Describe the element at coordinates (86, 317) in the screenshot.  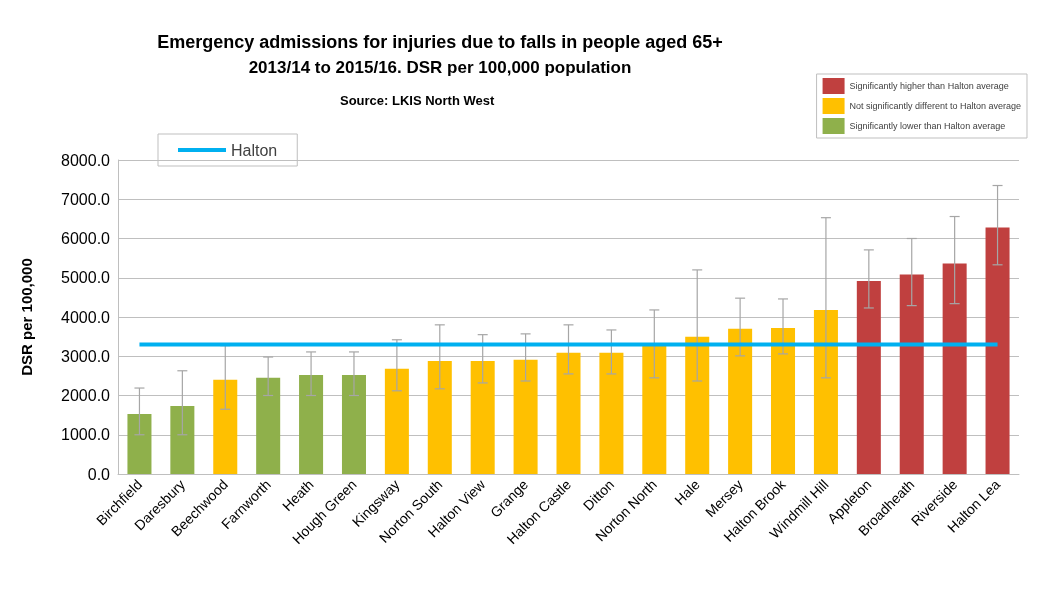
I see `y-tick-label: 4000.0` at that location.